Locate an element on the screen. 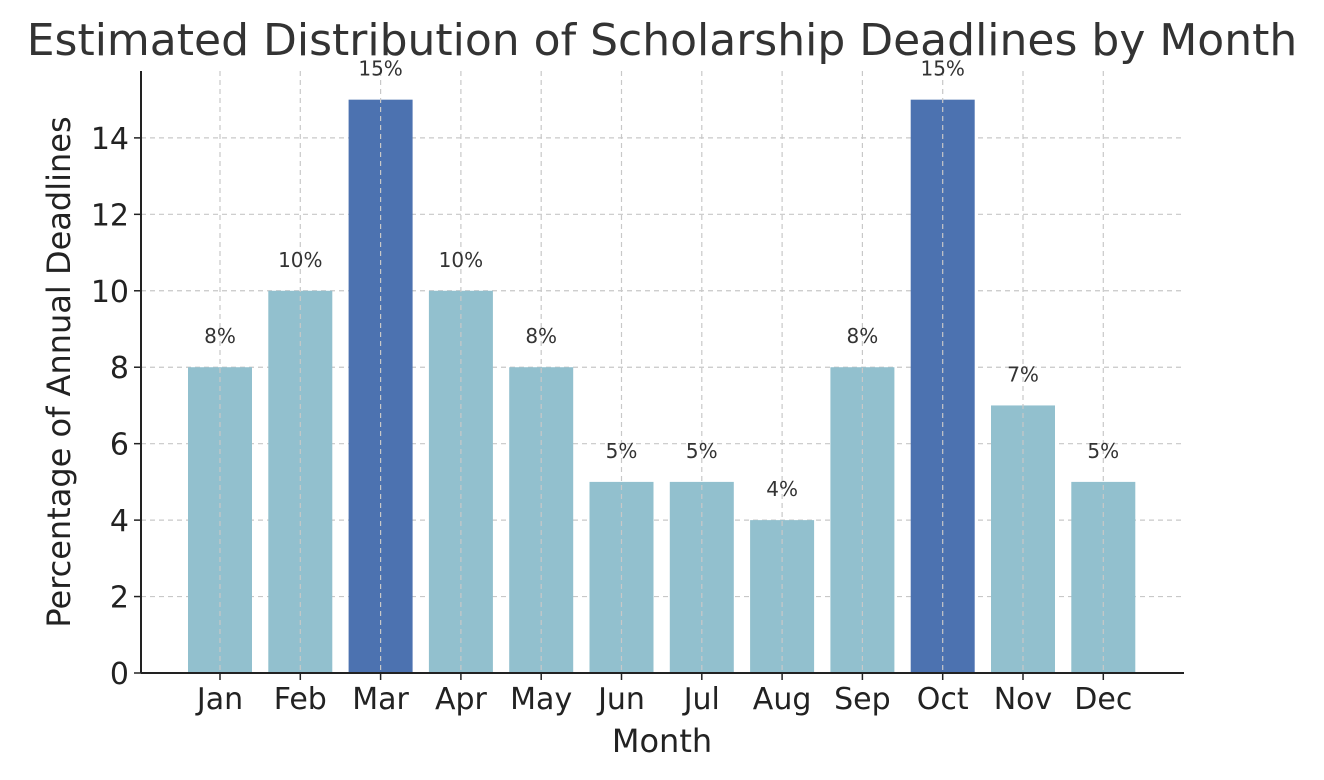 This screenshot has height=780, width=1324. y-tick-label: 8 is located at coordinates (119, 368).